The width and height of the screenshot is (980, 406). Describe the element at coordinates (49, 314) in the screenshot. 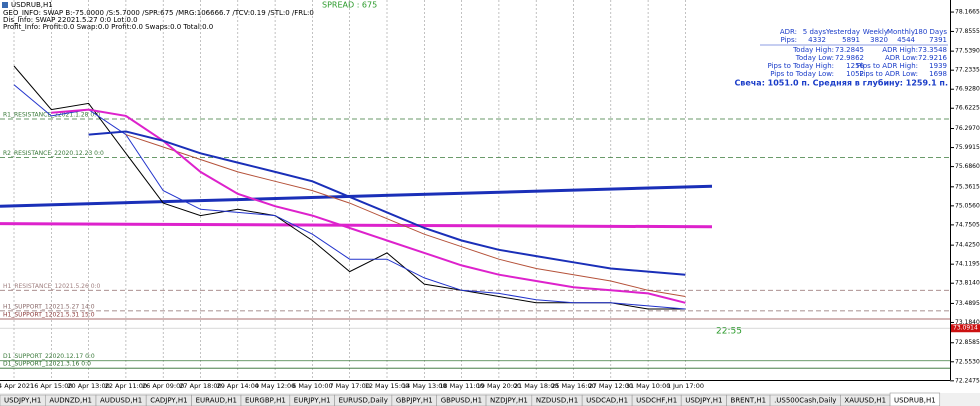

I see `level-label: H1_SUPPORT_12021.5.31 15:0` at that location.